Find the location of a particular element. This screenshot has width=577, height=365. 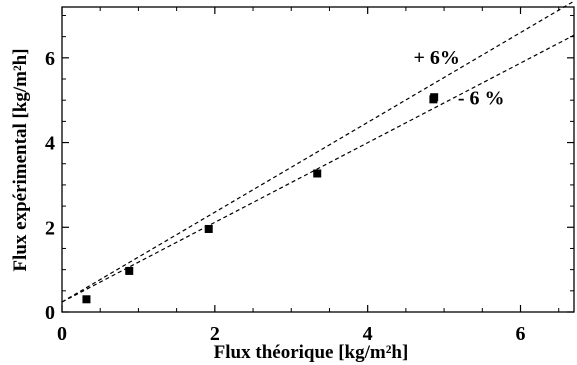

x-tick-label: 6 is located at coordinates (521, 334).